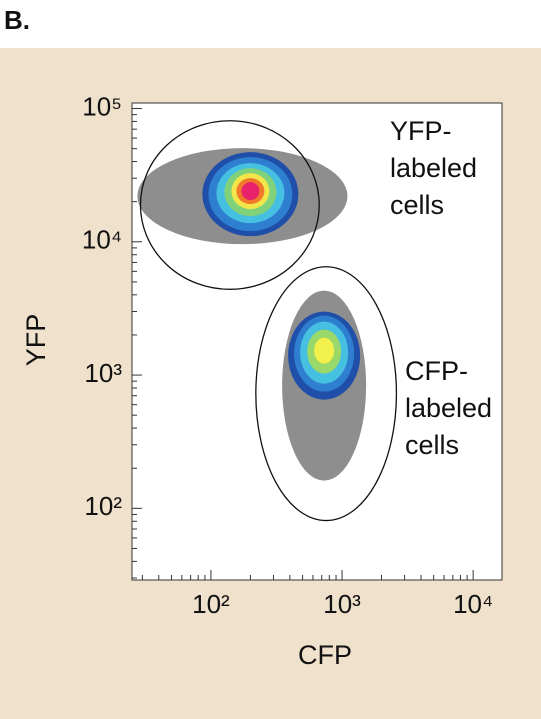  I want to click on panel-label: B., so click(17, 20).